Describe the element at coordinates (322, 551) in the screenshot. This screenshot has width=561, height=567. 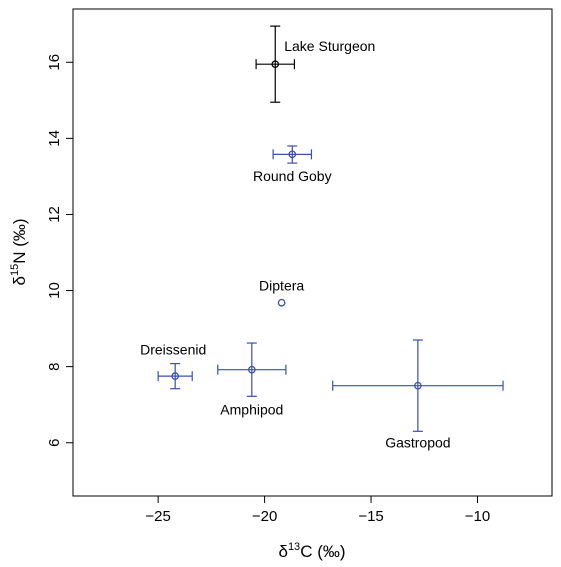
I see `x-axis-title-rest: C (‰)` at that location.